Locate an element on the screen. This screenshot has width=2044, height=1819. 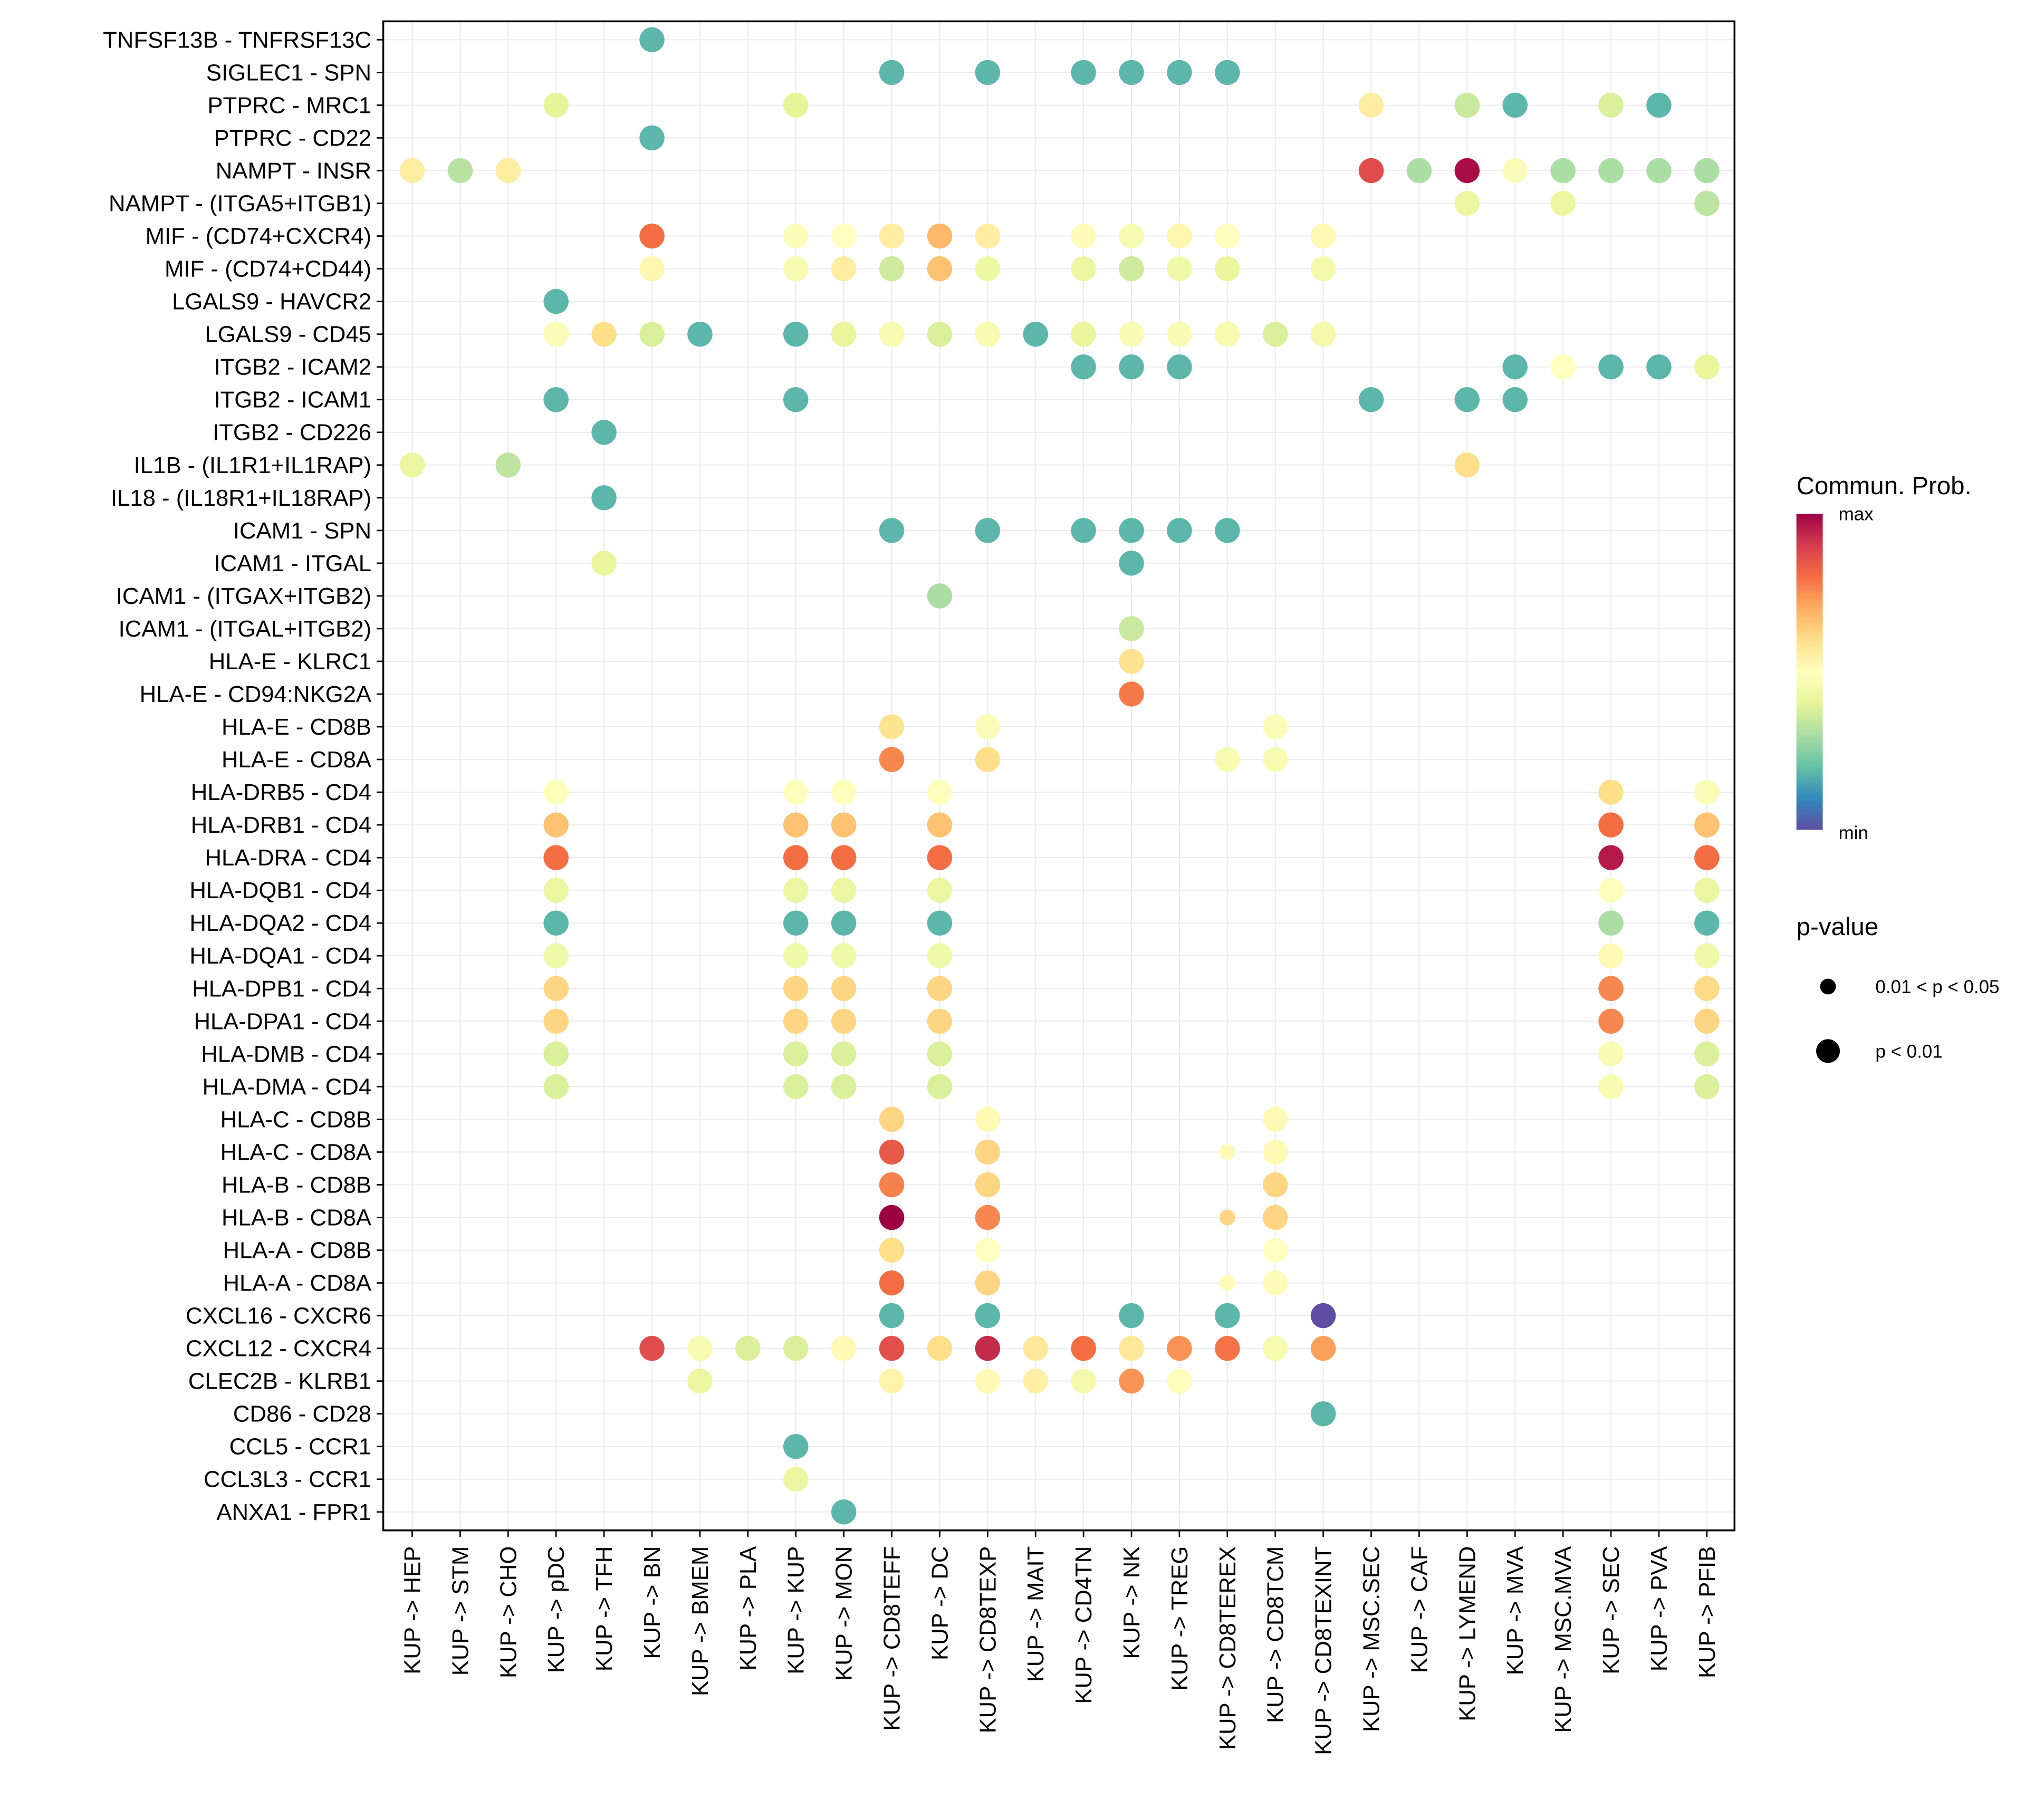
y-tick-label: MIF - (CD74+CXCR4) is located at coordinates (258, 236).